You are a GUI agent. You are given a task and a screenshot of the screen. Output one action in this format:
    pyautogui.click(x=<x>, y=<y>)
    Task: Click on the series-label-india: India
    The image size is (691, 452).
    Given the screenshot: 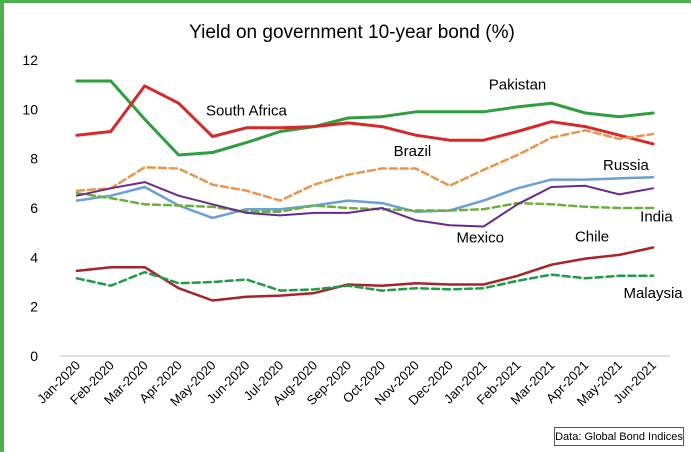 What is the action you would take?
    pyautogui.click(x=656, y=217)
    